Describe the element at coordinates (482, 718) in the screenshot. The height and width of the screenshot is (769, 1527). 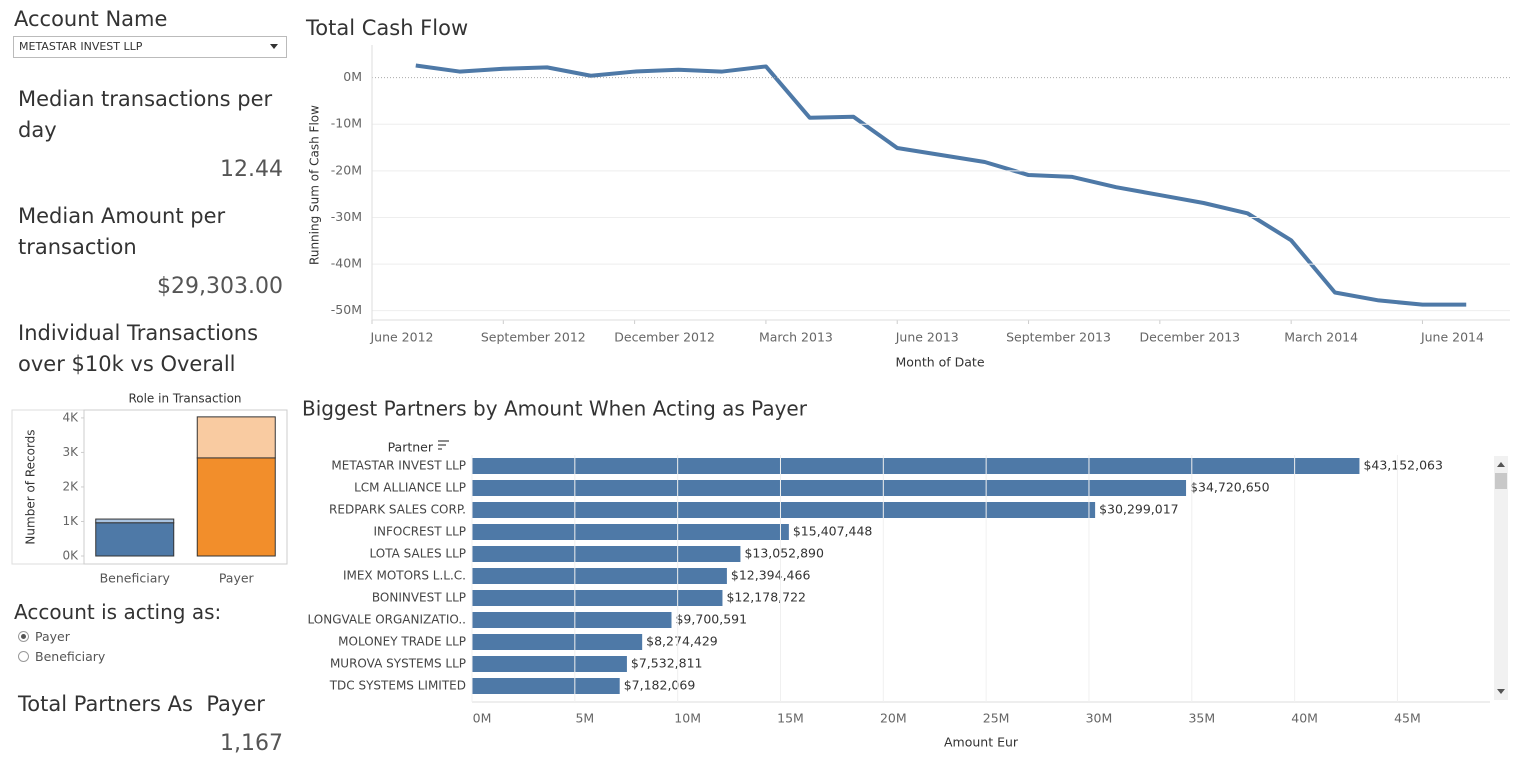
I see `x-tick-label: 0M` at that location.